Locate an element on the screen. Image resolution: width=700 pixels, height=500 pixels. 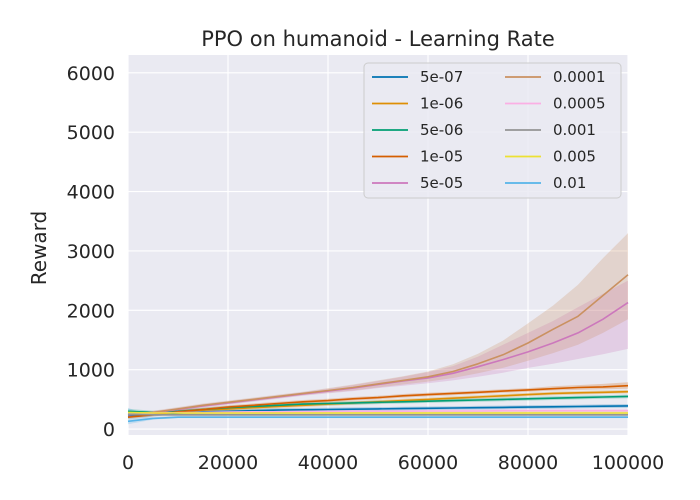
legend-entry: 0.01 is located at coordinates (545, 183).